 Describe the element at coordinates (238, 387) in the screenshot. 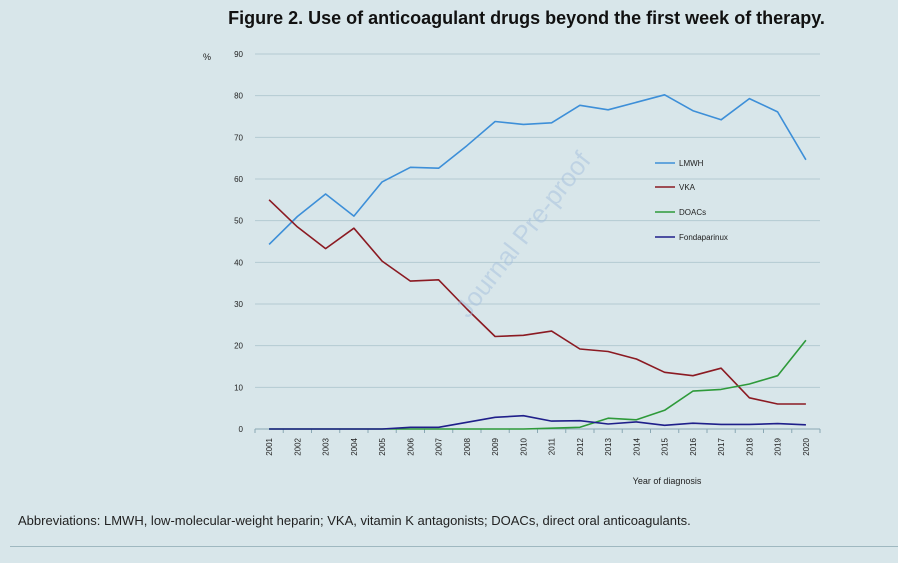

I see `y-tick-label: 10` at that location.